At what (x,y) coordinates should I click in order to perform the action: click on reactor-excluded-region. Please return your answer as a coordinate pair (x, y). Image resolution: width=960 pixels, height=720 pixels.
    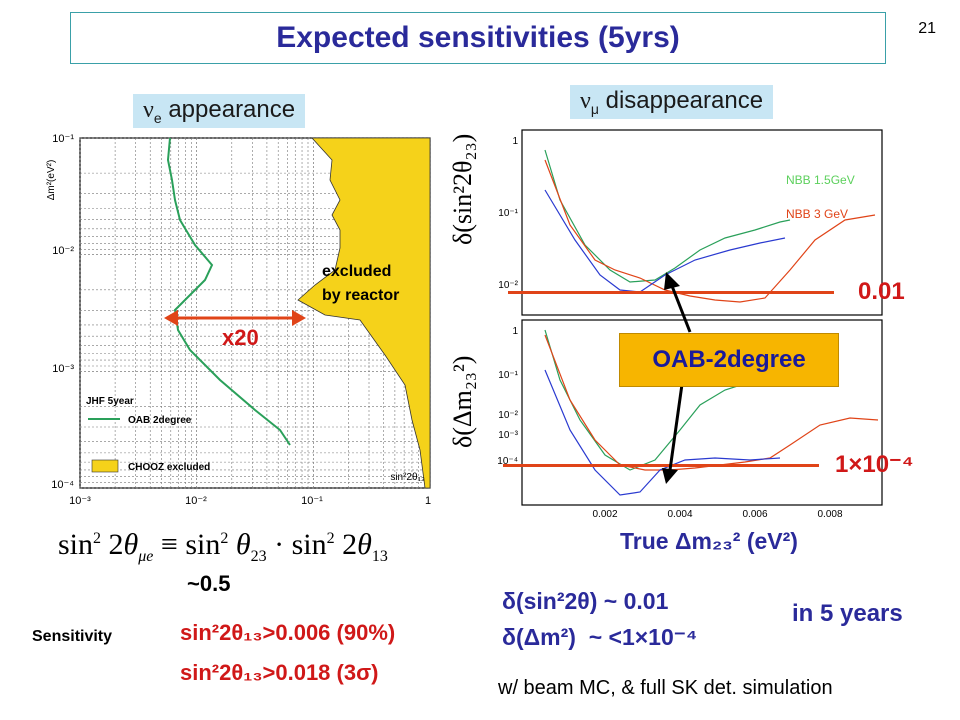
    Looking at the image, I should click on (364, 313).